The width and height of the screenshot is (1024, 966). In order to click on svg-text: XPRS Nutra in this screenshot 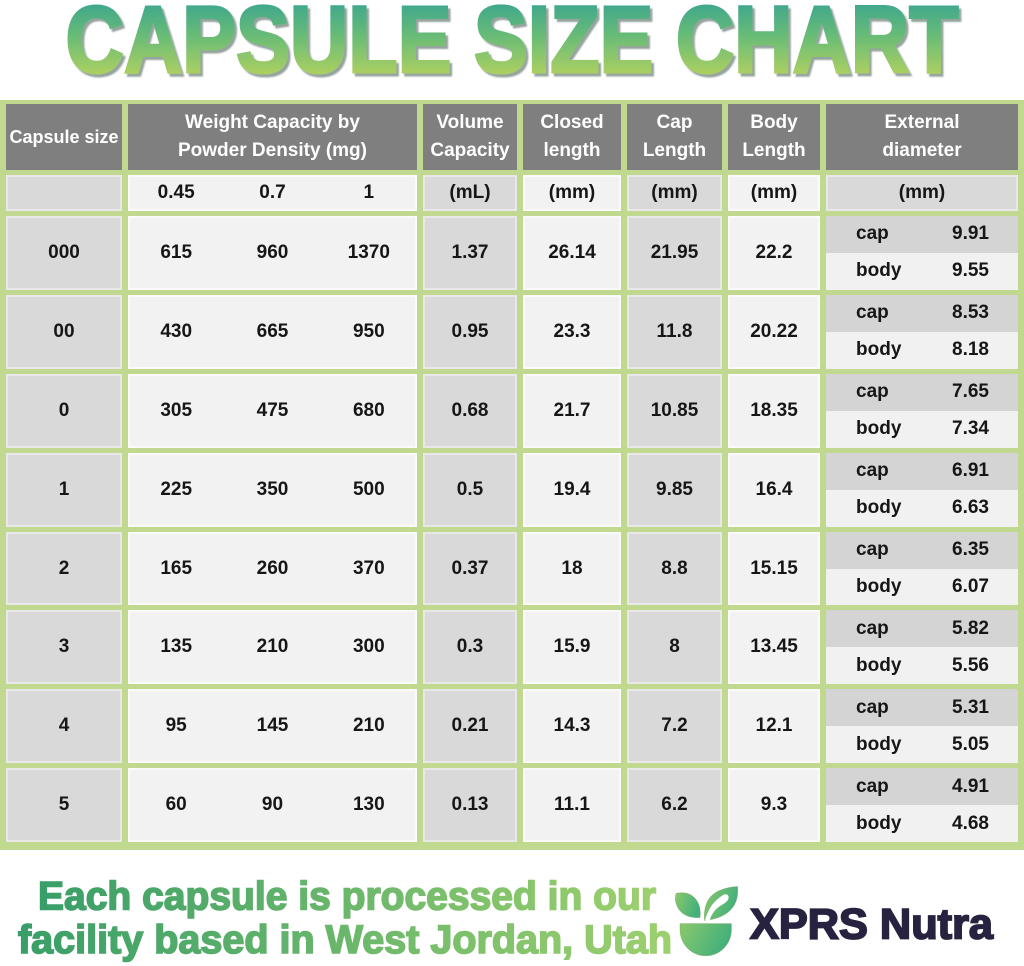, I will do `click(871, 925)`.